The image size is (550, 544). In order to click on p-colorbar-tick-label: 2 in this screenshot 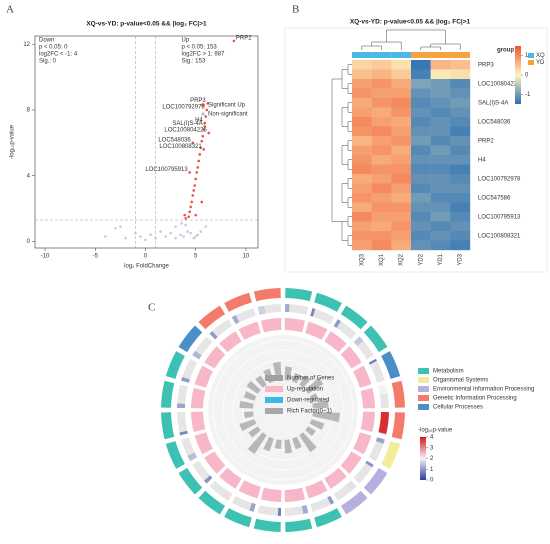, I will do `click(432, 459)`.